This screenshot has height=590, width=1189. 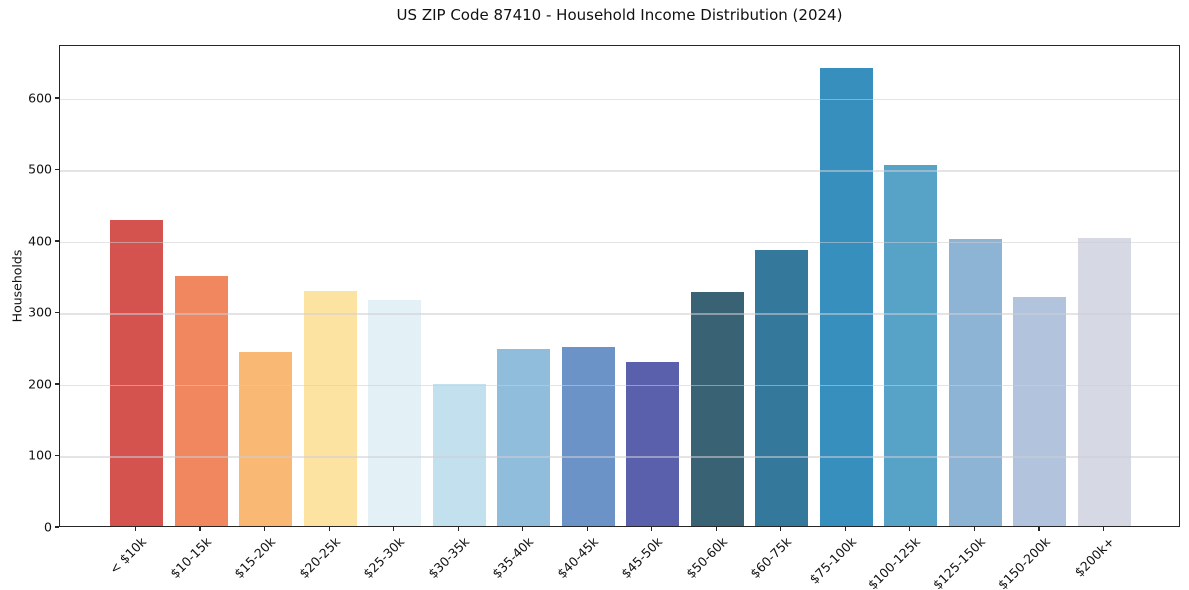 I want to click on x-tick-mark-150-200k, so click(x=1039, y=529).